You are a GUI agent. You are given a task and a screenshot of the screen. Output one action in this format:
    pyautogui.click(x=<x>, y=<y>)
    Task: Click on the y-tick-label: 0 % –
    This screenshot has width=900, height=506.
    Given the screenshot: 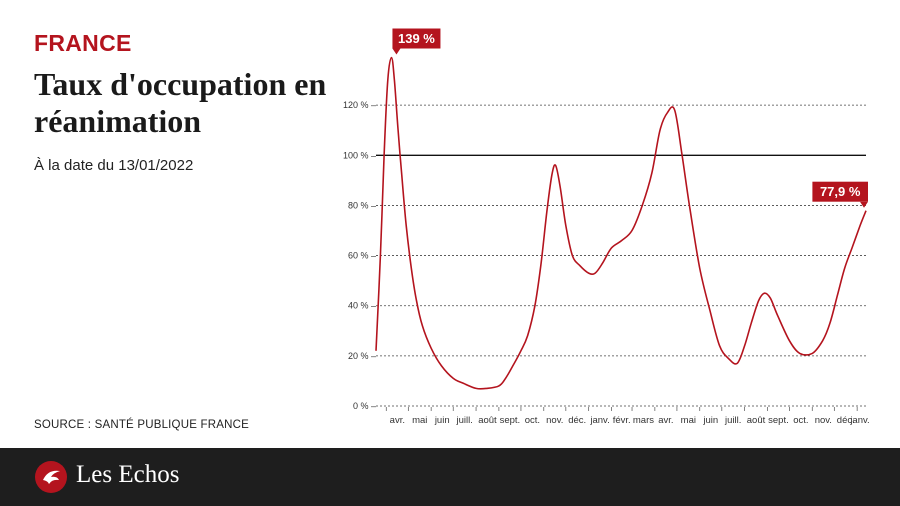 What is the action you would take?
    pyautogui.click(x=364, y=406)
    